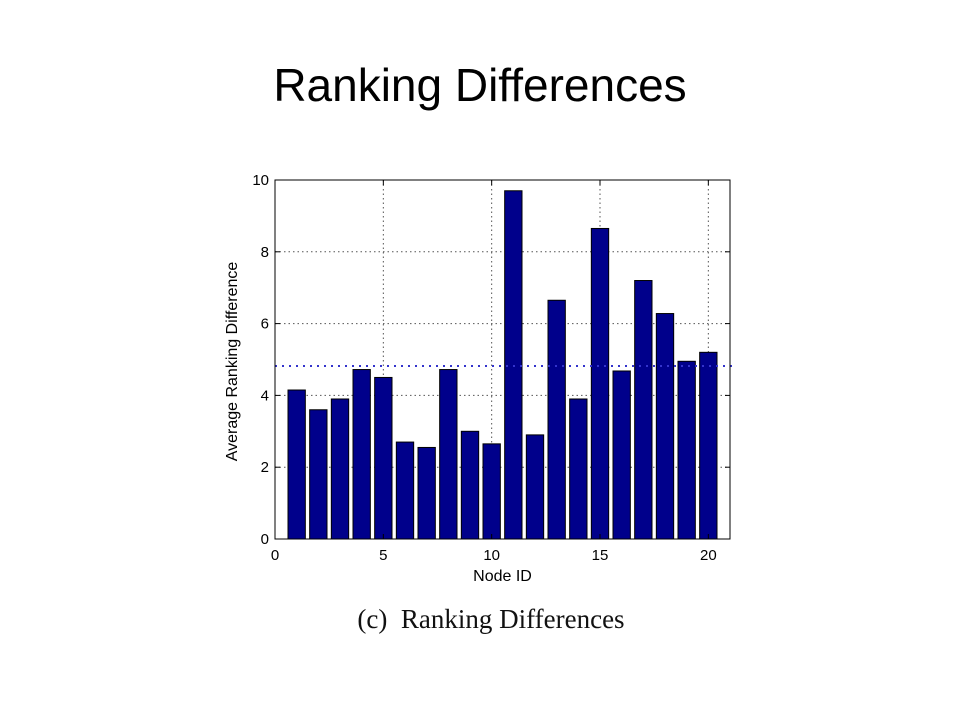  Describe the element at coordinates (490, 619) in the screenshot. I see `figure-caption: (c) Ranking Differences` at that location.